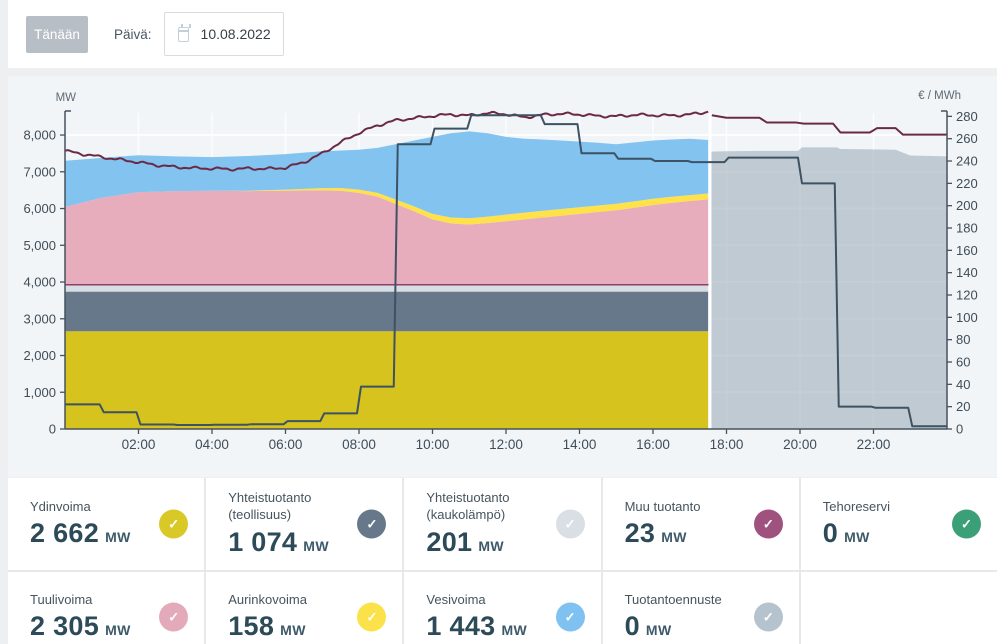  I want to click on today-button: Tänään, so click(57, 34).